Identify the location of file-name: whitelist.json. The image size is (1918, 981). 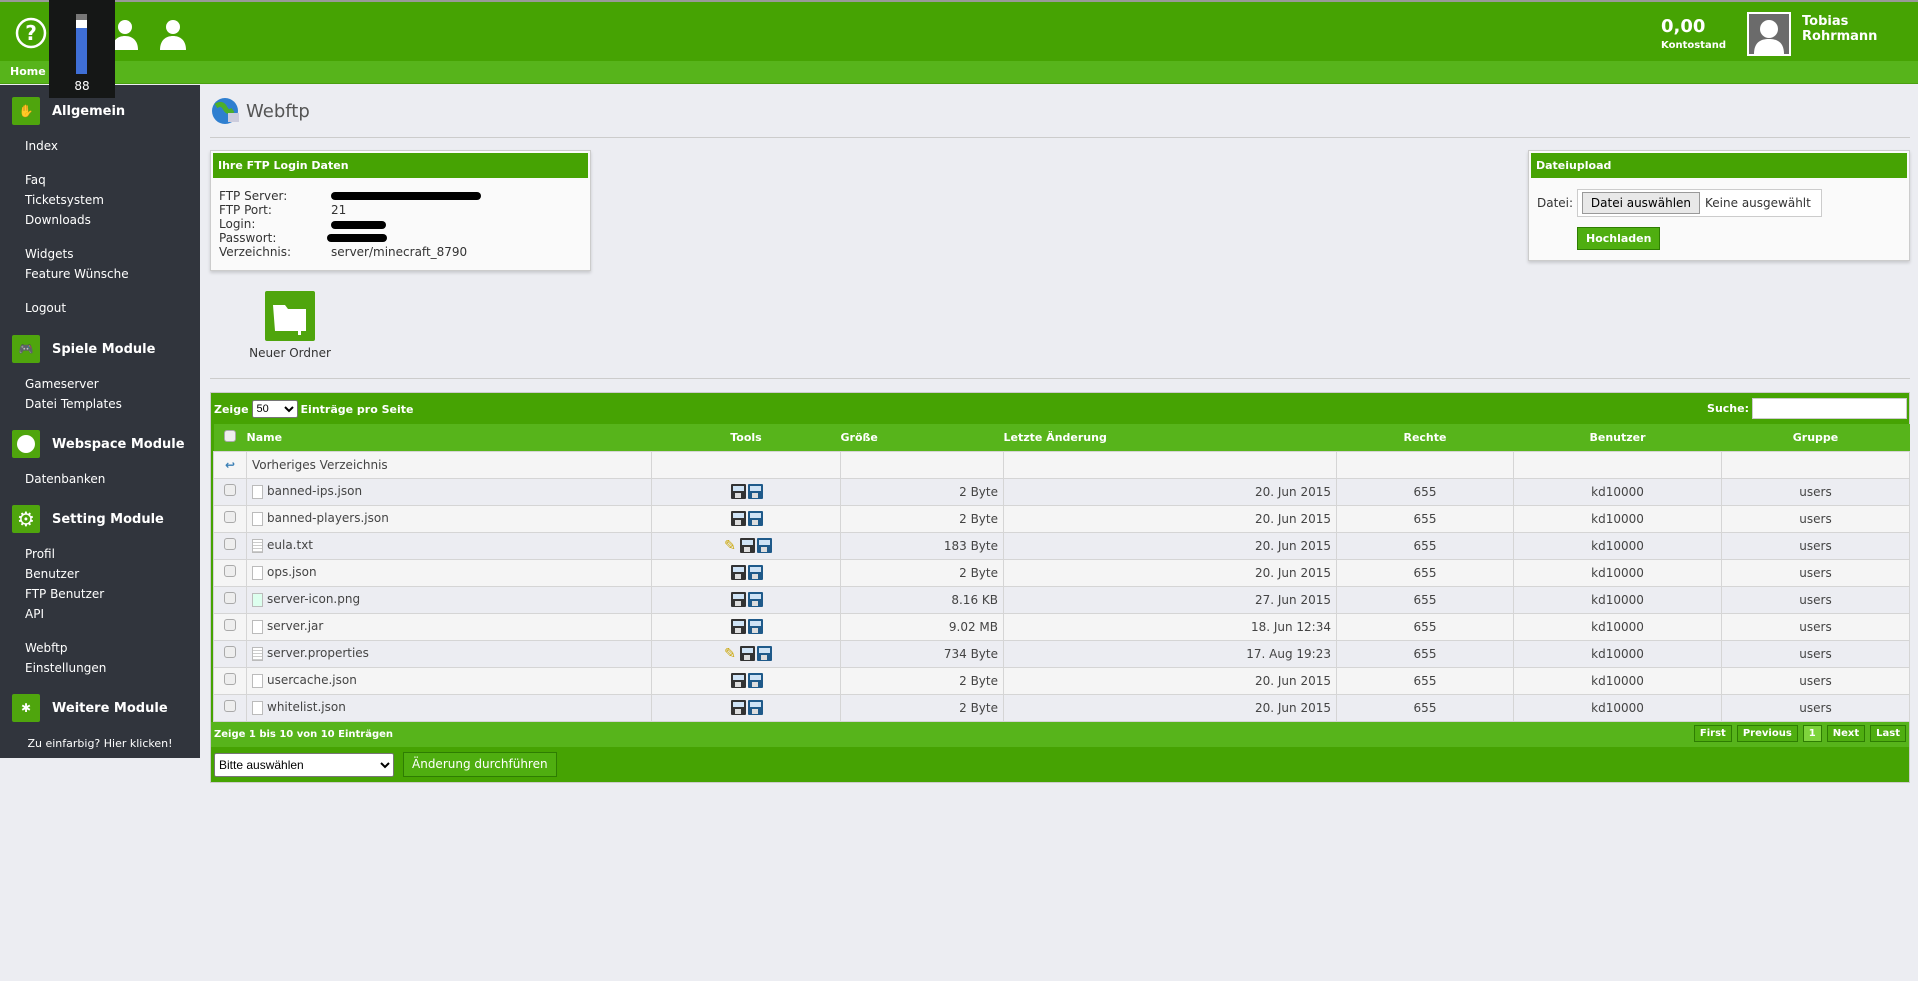
(306, 707).